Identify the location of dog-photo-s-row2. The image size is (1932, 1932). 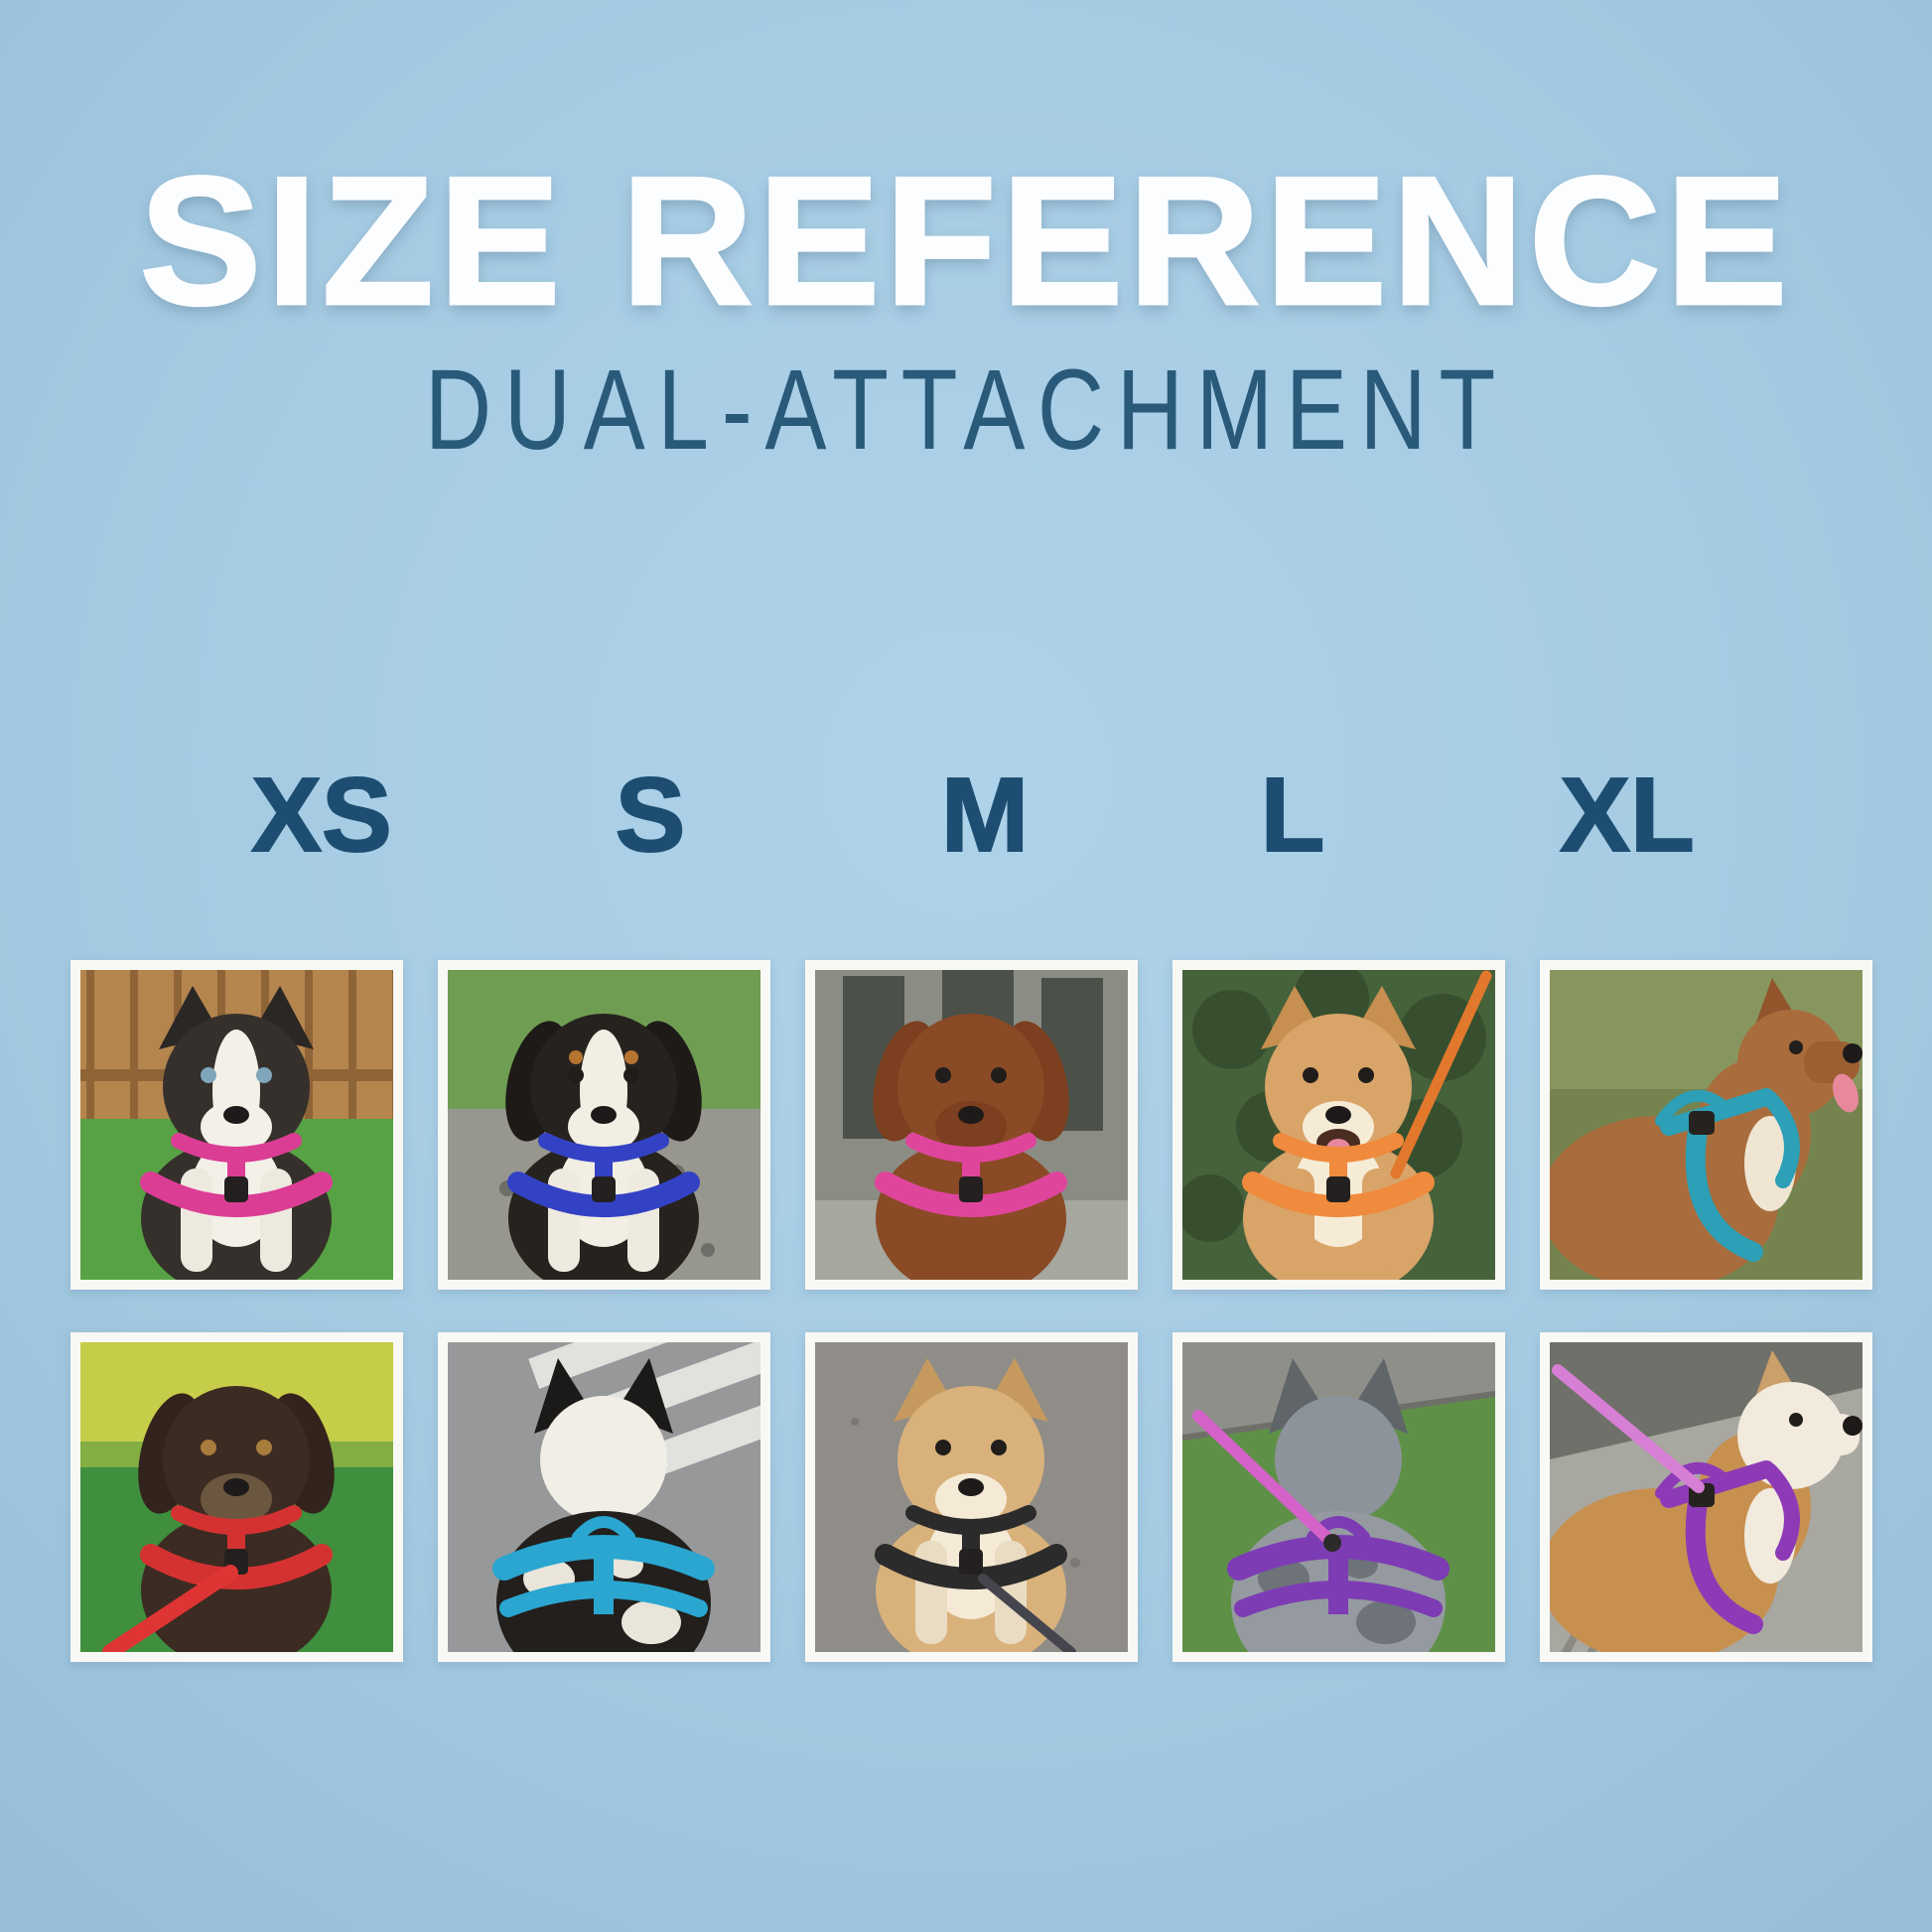
(604, 1497).